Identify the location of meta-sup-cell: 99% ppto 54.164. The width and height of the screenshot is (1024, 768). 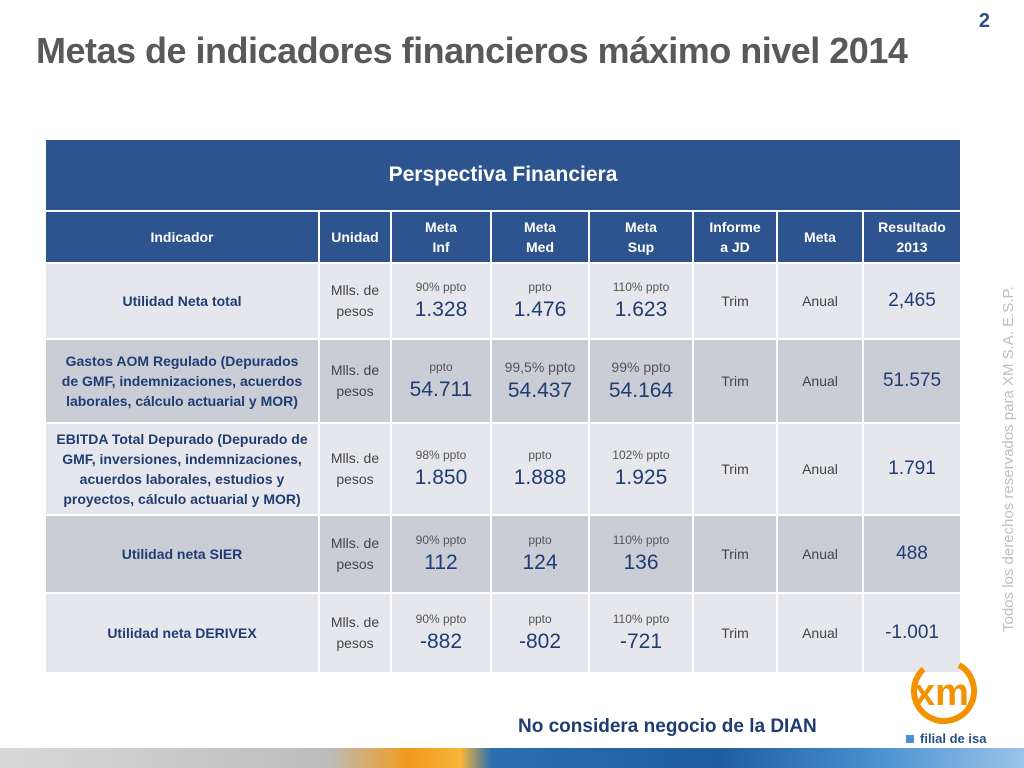
(641, 381).